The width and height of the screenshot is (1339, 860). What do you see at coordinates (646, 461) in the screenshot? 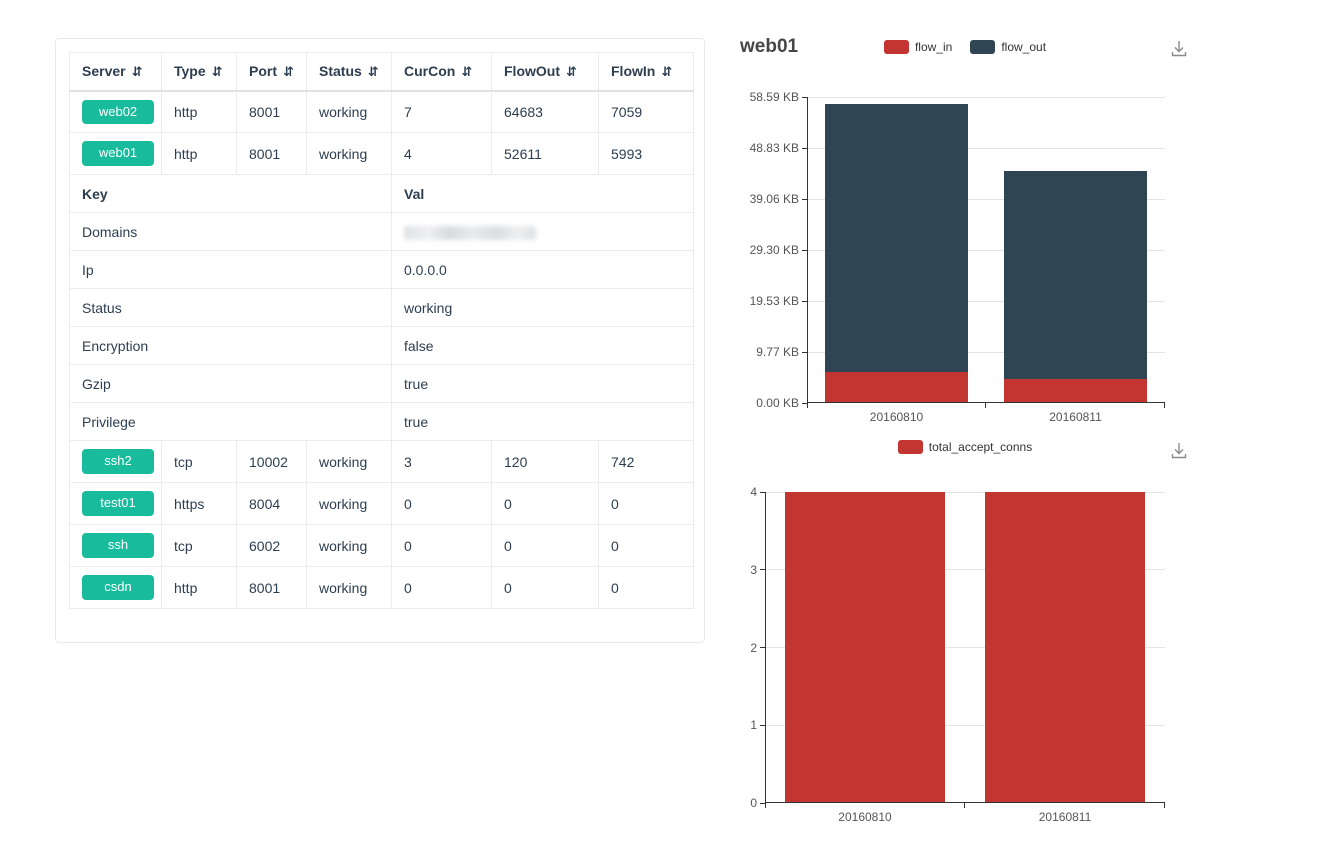
I see `cell-flowin: 742` at bounding box center [646, 461].